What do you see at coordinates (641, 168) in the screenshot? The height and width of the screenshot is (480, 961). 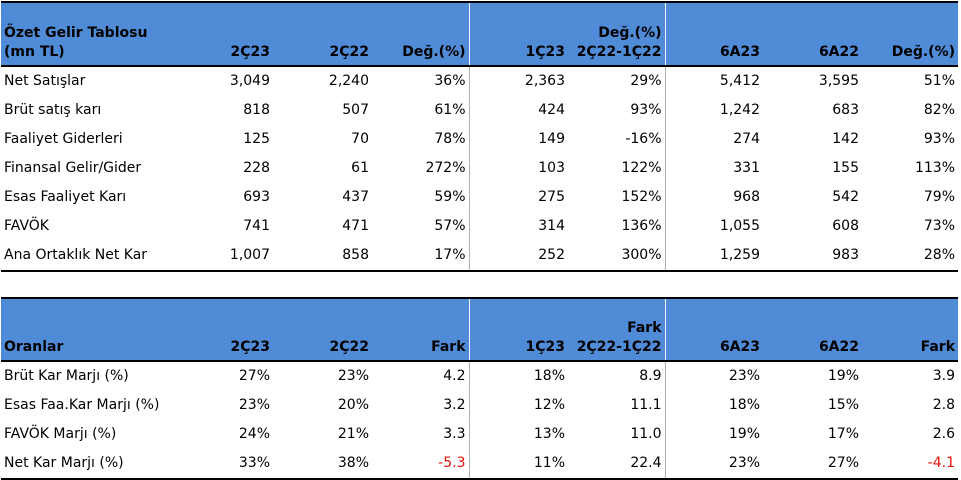 I see `income-cell: 122%` at bounding box center [641, 168].